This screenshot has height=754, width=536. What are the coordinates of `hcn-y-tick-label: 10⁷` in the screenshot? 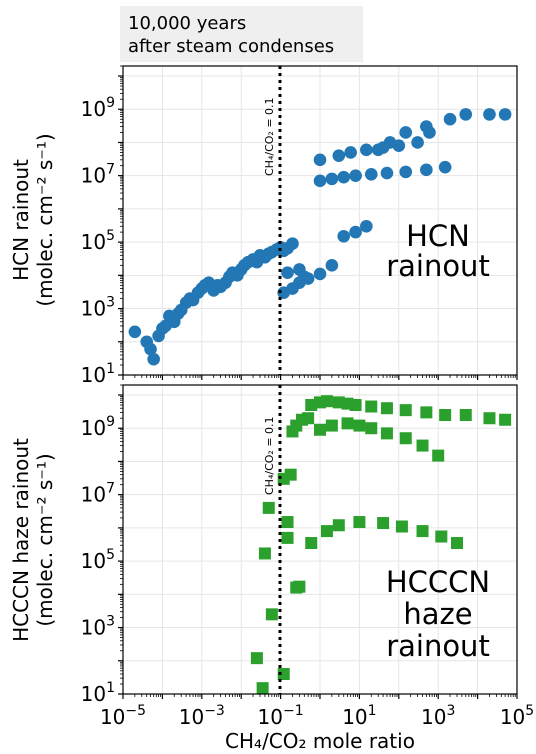 It's located at (98, 175).